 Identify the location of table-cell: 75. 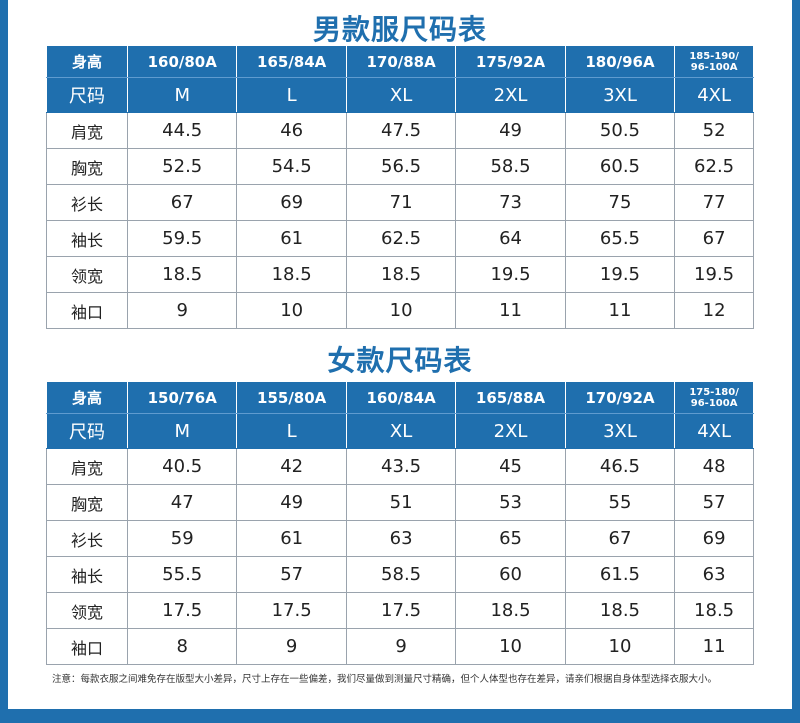
(620, 202).